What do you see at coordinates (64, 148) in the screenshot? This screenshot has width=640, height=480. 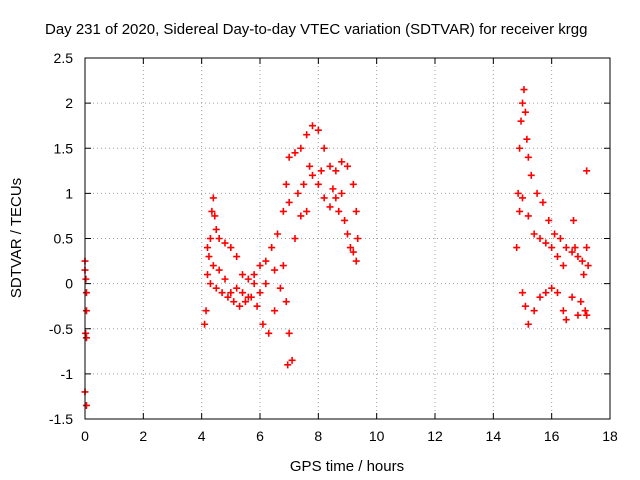 I see `y-tick-label: 1.5` at bounding box center [64, 148].